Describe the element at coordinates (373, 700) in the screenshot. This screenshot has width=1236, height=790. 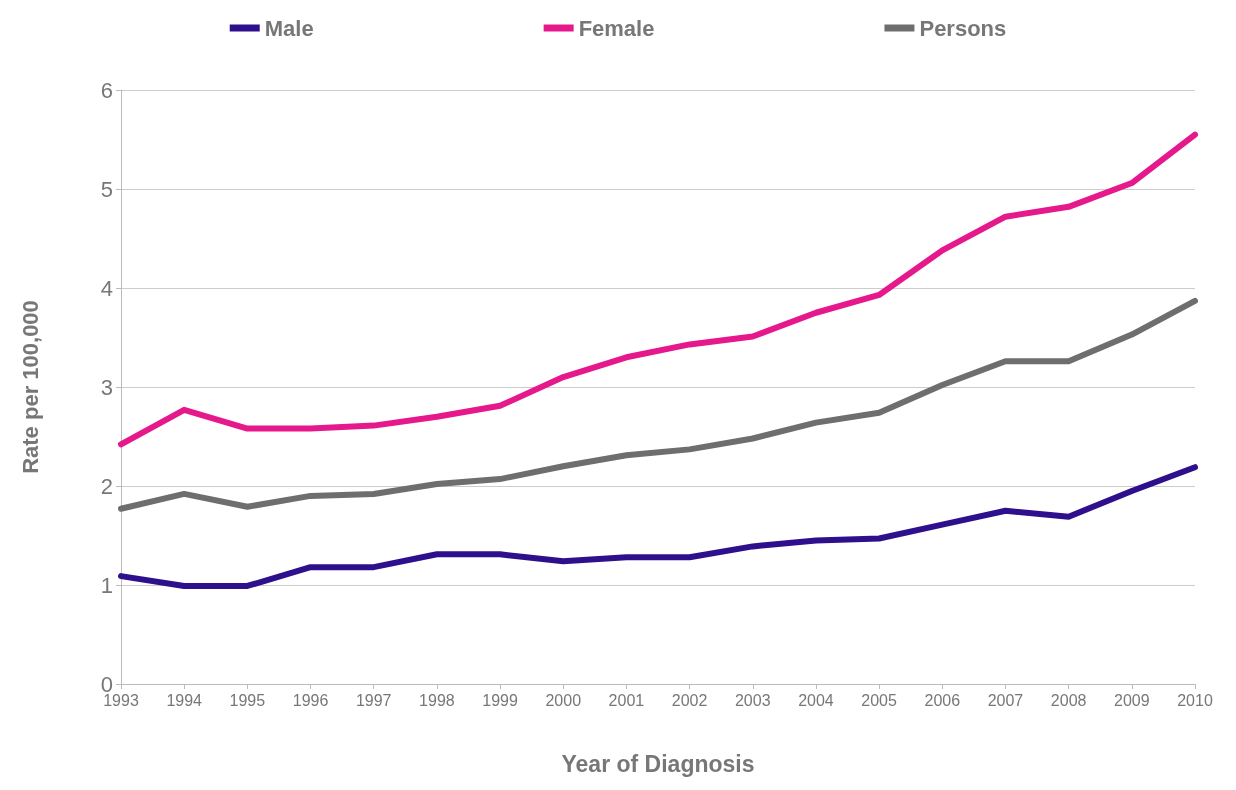
I see `x-tick-label: 1997` at that location.